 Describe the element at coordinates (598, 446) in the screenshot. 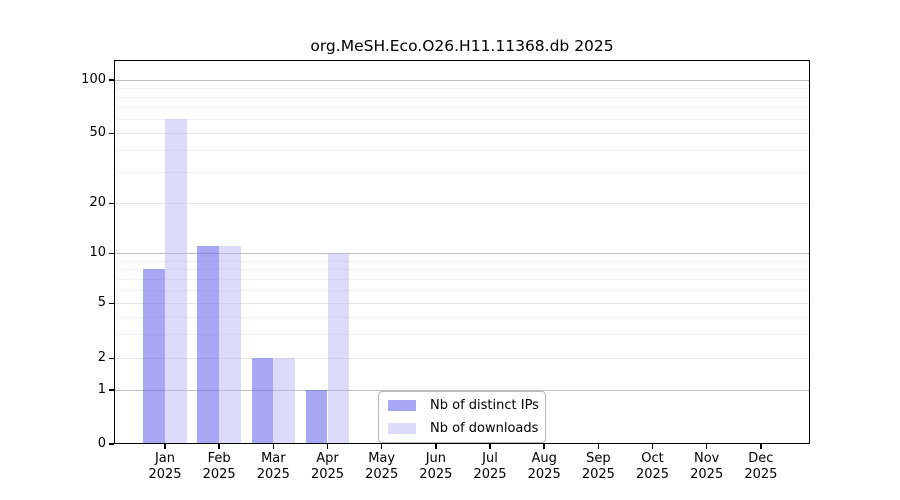

I see `x-tick-sep` at that location.